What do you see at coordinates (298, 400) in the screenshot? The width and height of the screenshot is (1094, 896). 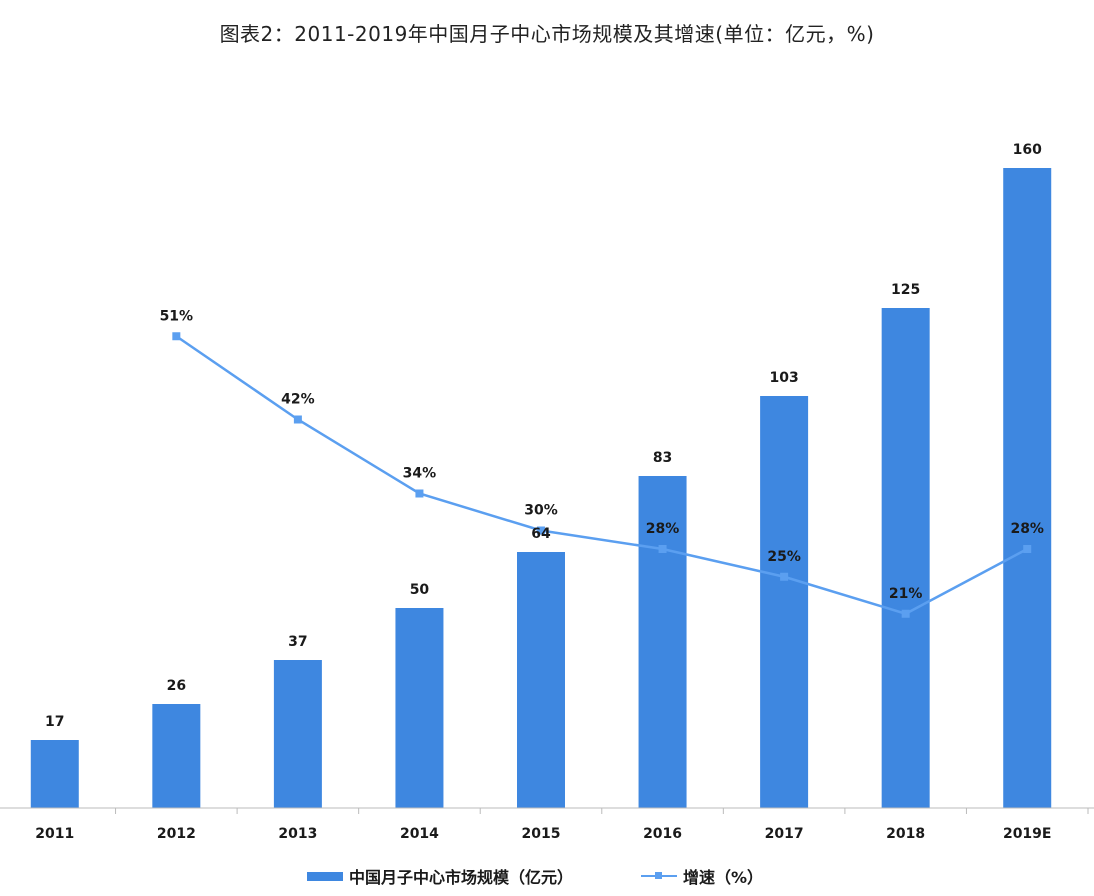 I see `growth-rate-label-2013: 42%` at bounding box center [298, 400].